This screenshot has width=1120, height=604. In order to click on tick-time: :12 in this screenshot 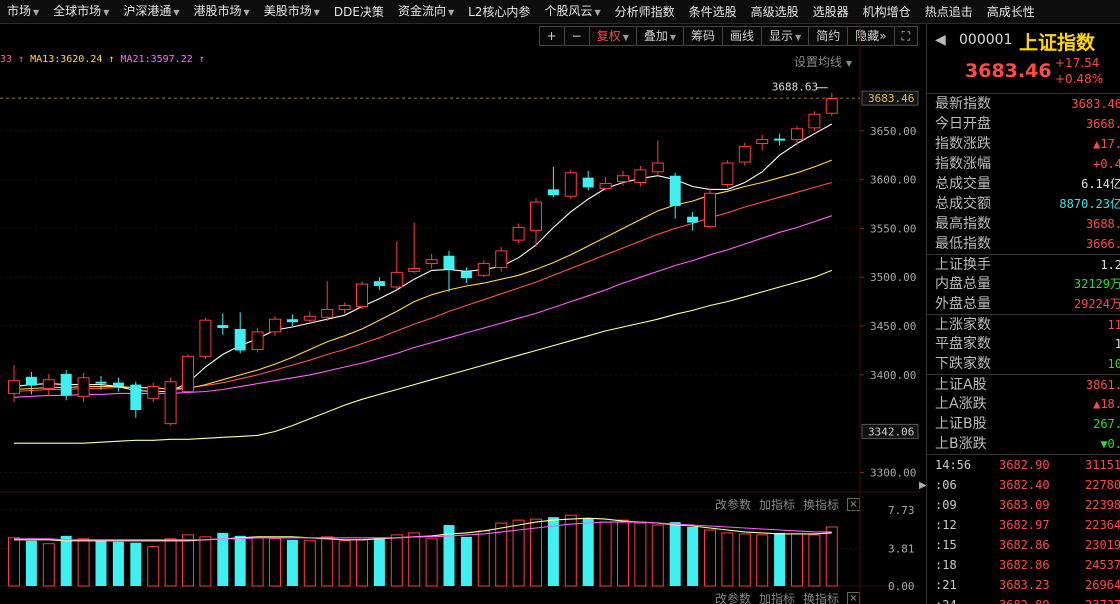, I will do `click(946, 525)`.